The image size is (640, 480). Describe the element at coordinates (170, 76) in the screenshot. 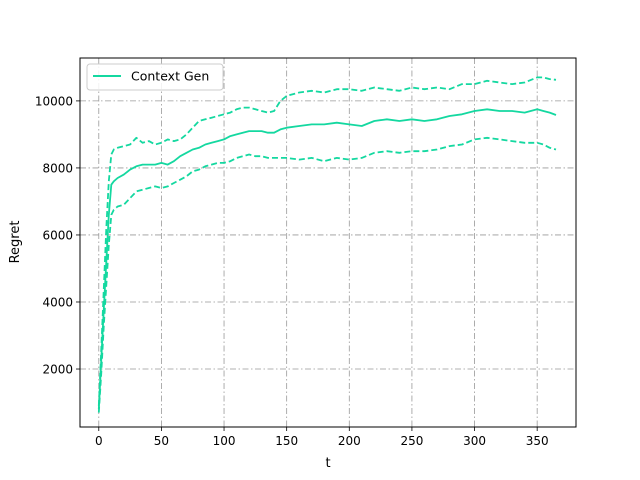

I see `legend-label-context-gen: Context Gen` at that location.